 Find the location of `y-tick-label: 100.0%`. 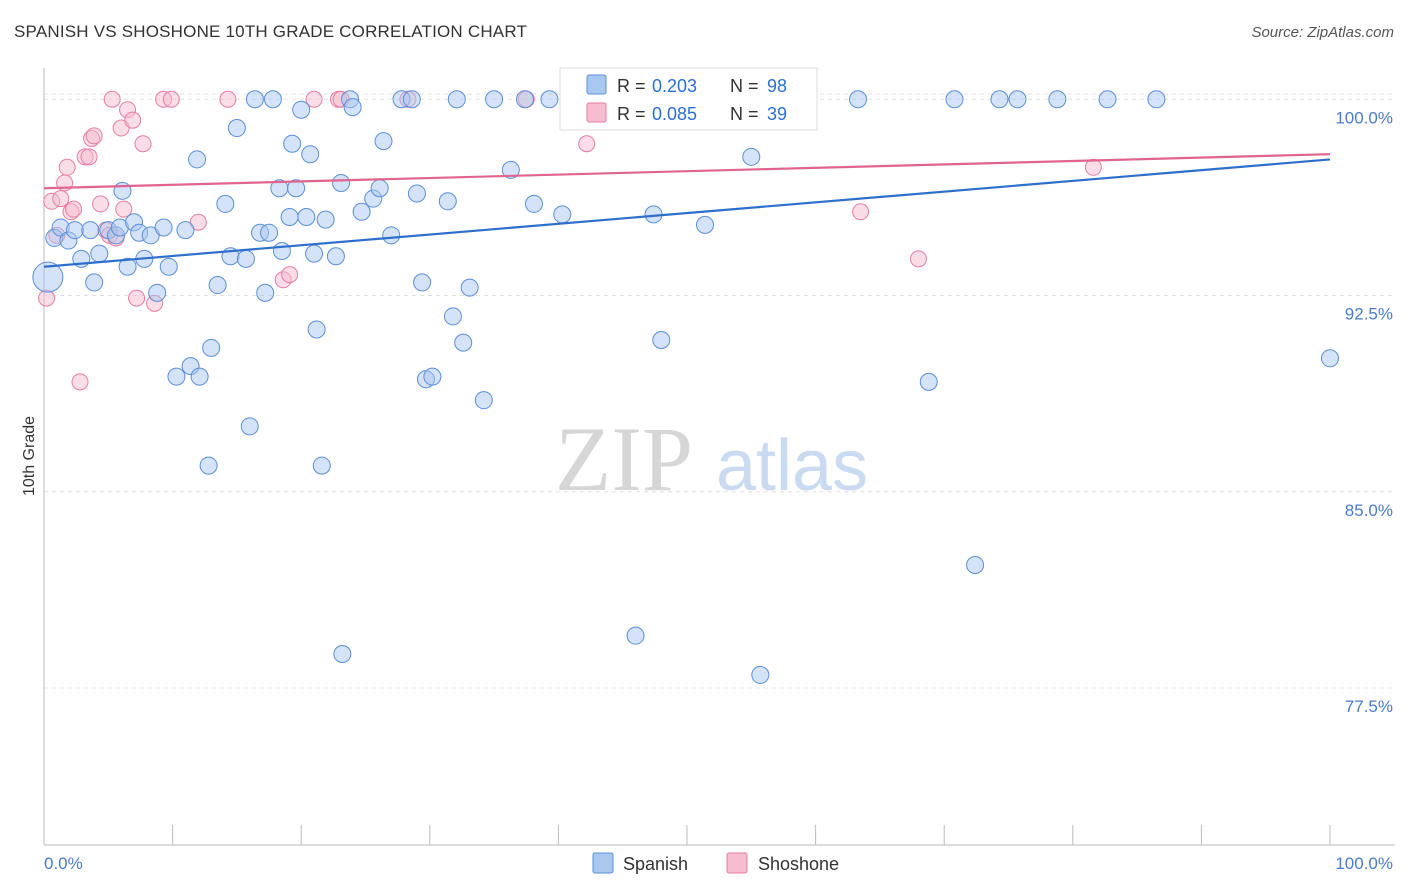

y-tick-label: 100.0% is located at coordinates (1364, 117).